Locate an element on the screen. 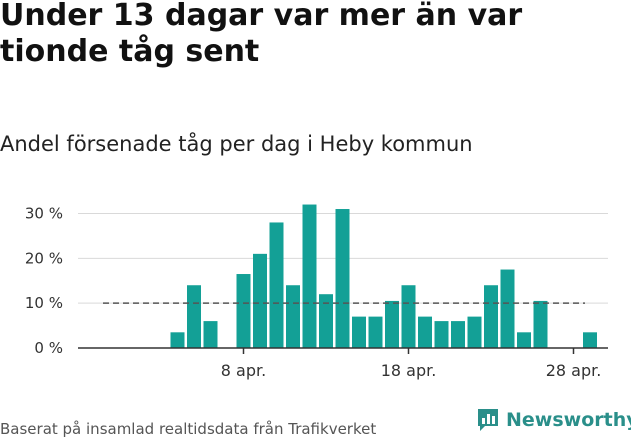  y-tick-label: 30 % is located at coordinates (44, 214).